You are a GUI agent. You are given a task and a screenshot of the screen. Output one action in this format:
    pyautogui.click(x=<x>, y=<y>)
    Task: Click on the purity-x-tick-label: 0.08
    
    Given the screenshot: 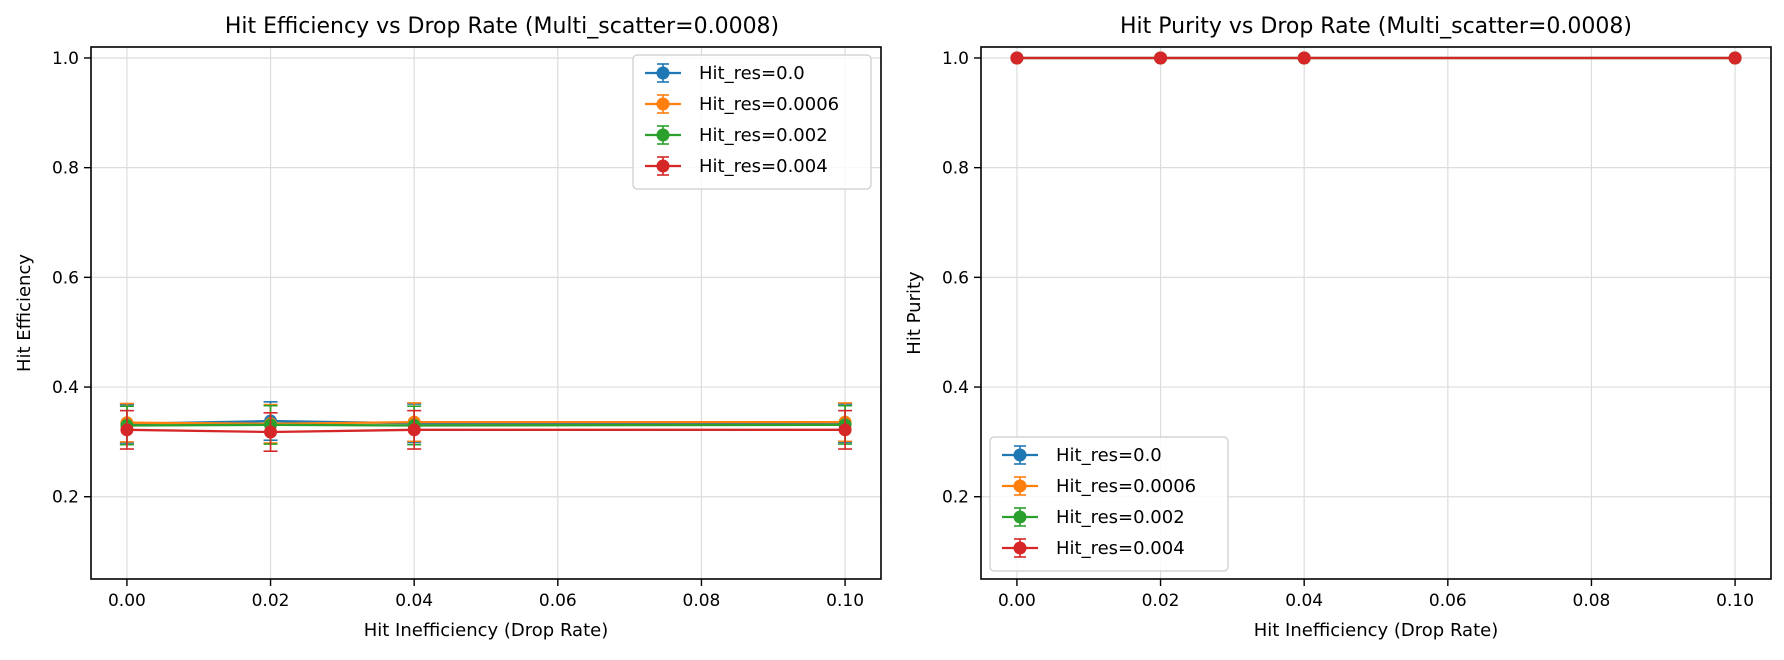 What is the action you would take?
    pyautogui.click(x=1592, y=601)
    